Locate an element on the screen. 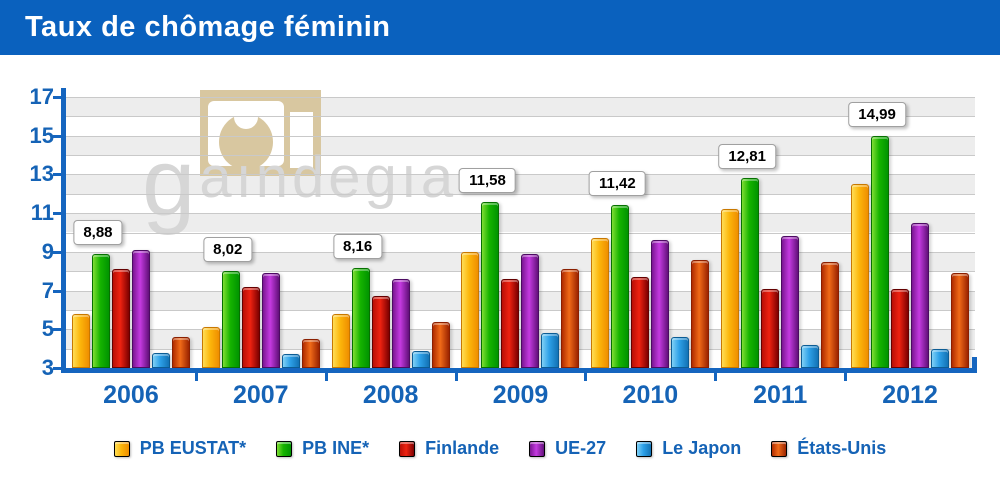 This screenshot has width=1000, height=500. bar-pb-eustat--2006 is located at coordinates (80, 340).